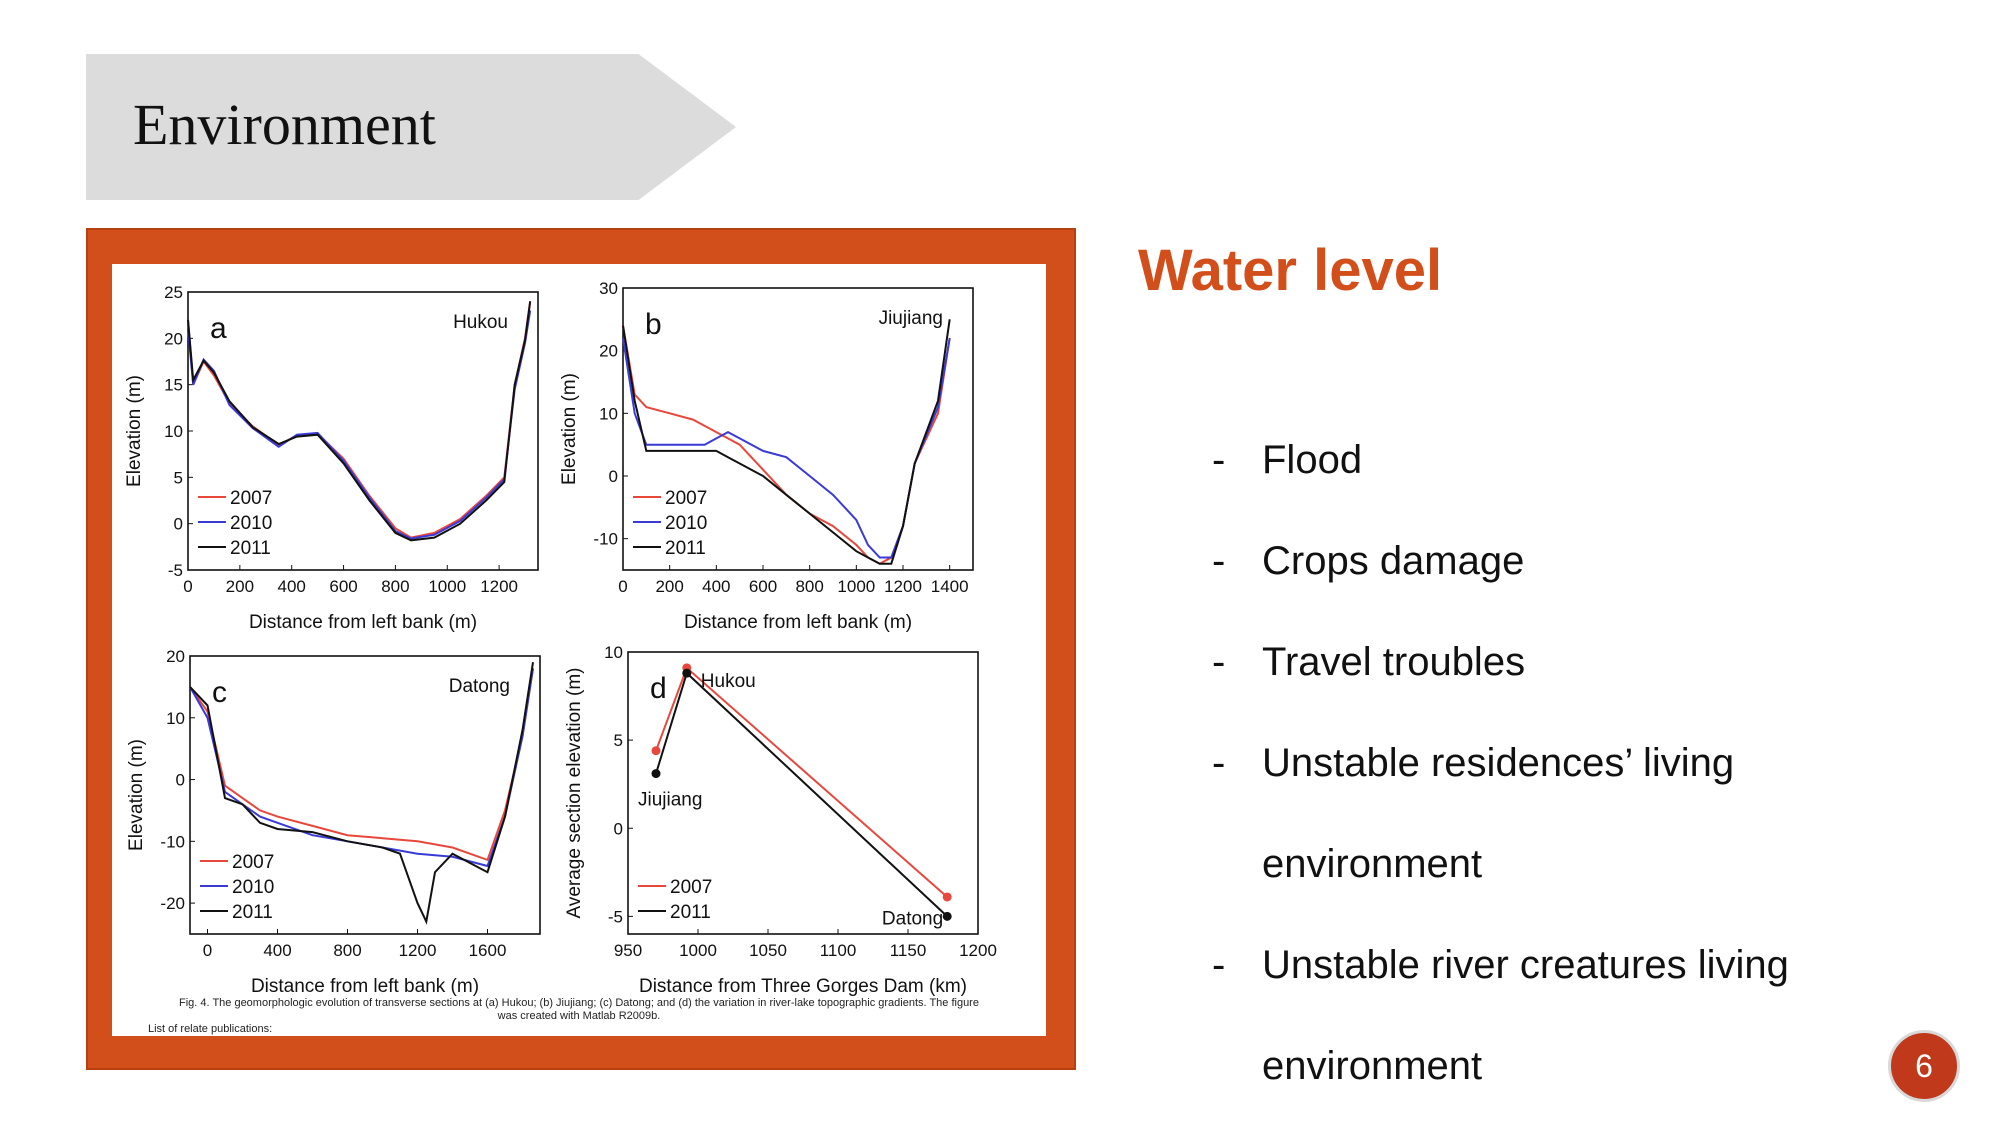 The height and width of the screenshot is (1125, 2000). Describe the element at coordinates (488, 950) in the screenshot. I see `chart-c-x-tick-label: 1600` at that location.